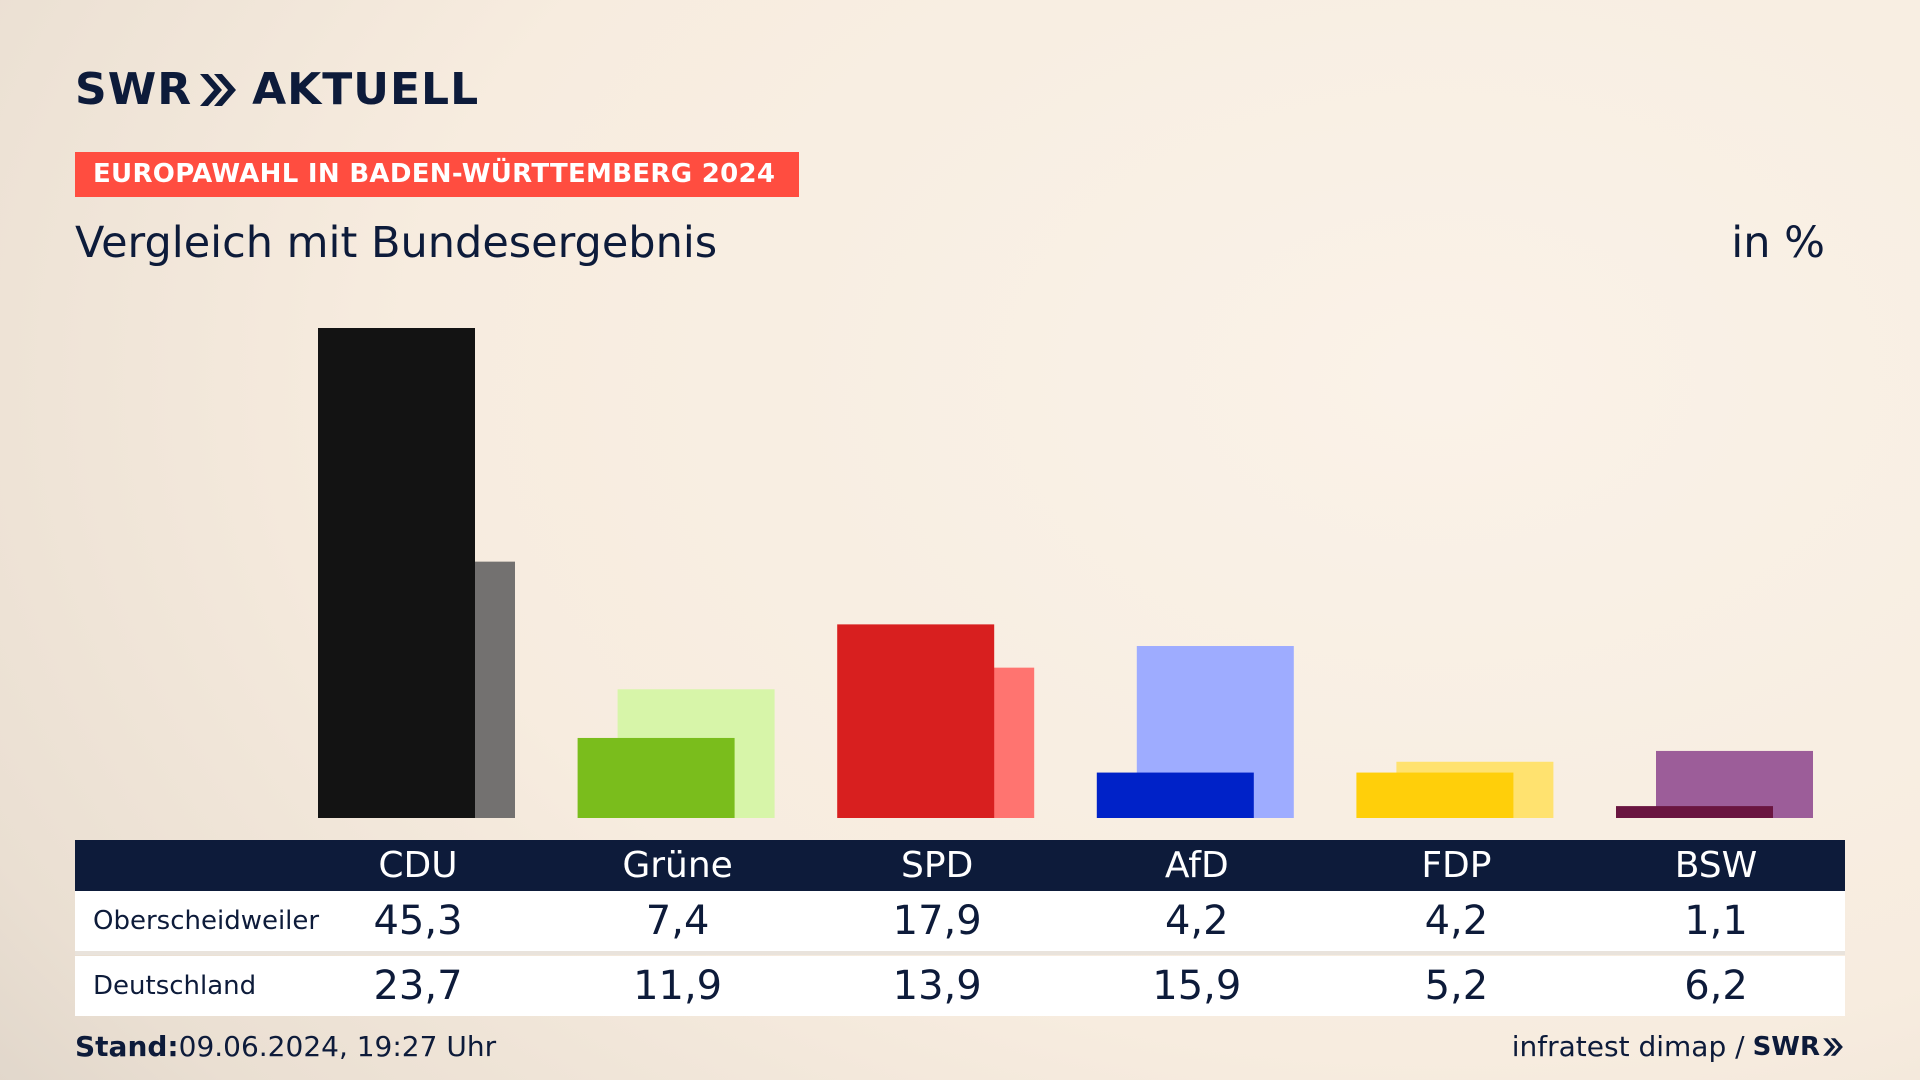  Describe the element at coordinates (1456, 921) in the screenshot. I see `value-oberscheidweiler-fdp: 4,2` at that location.